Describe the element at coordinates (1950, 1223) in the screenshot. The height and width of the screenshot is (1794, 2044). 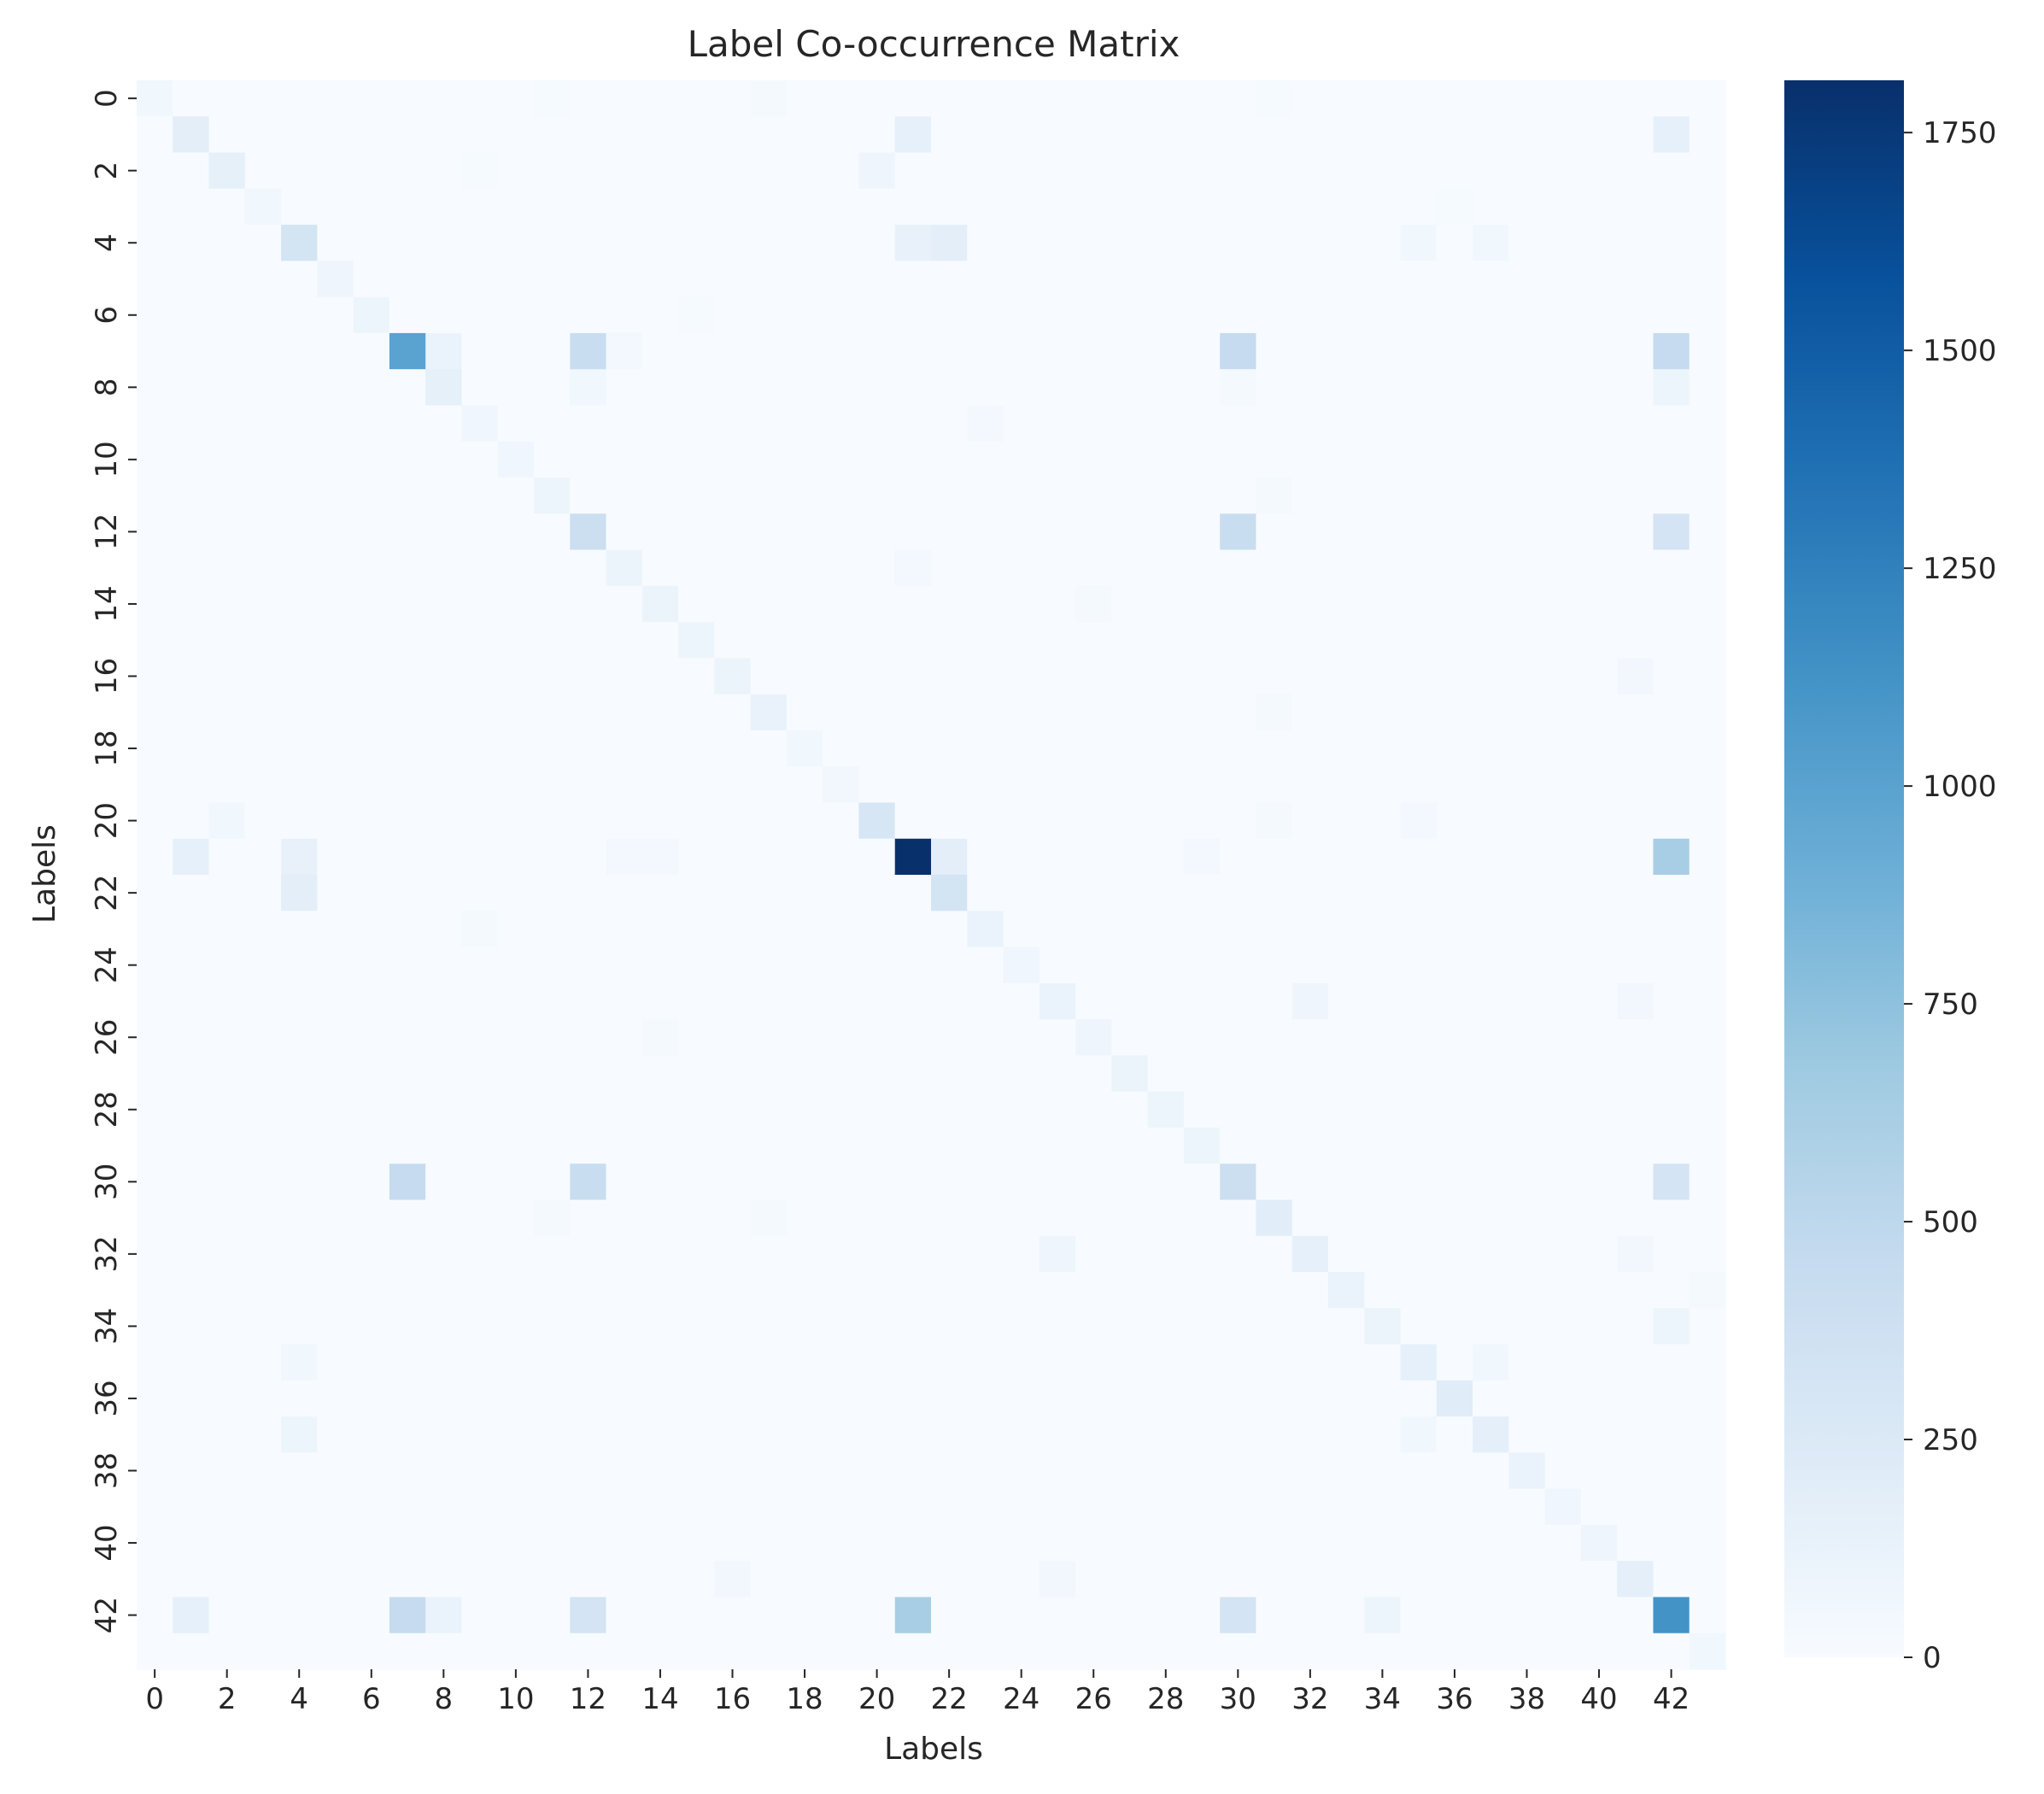
I see `colorbar-tick-label: 500` at that location.